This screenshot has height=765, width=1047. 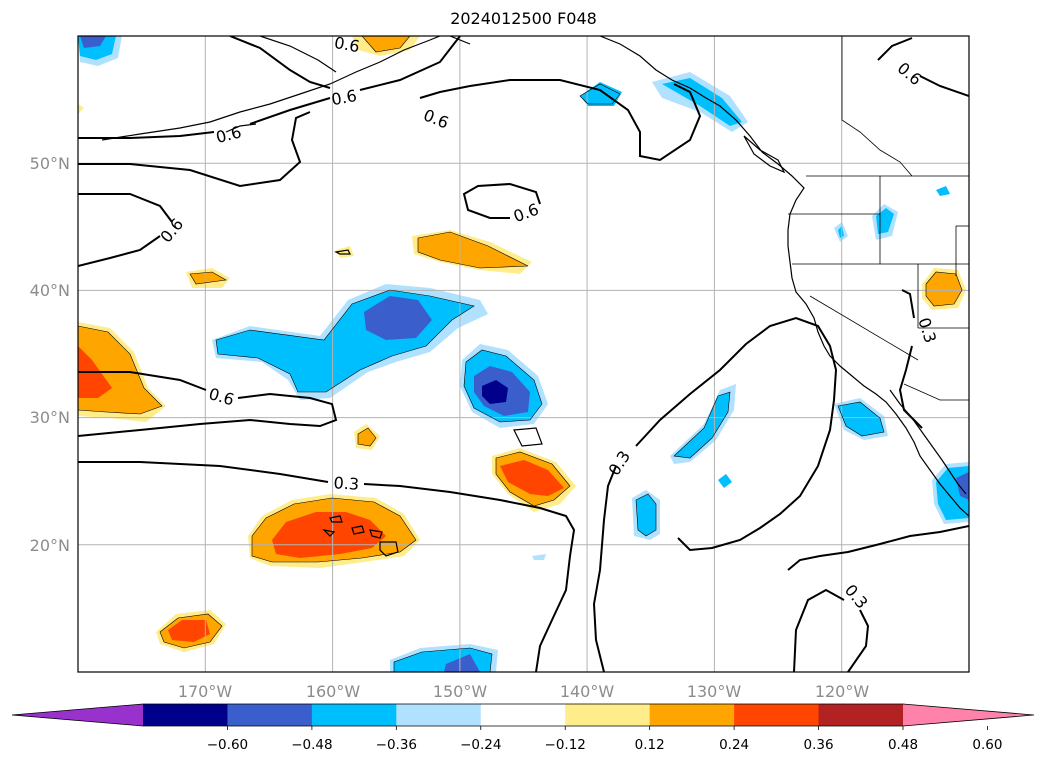 I want to click on colorbar-tick-label: −0.24, so click(x=480, y=745).